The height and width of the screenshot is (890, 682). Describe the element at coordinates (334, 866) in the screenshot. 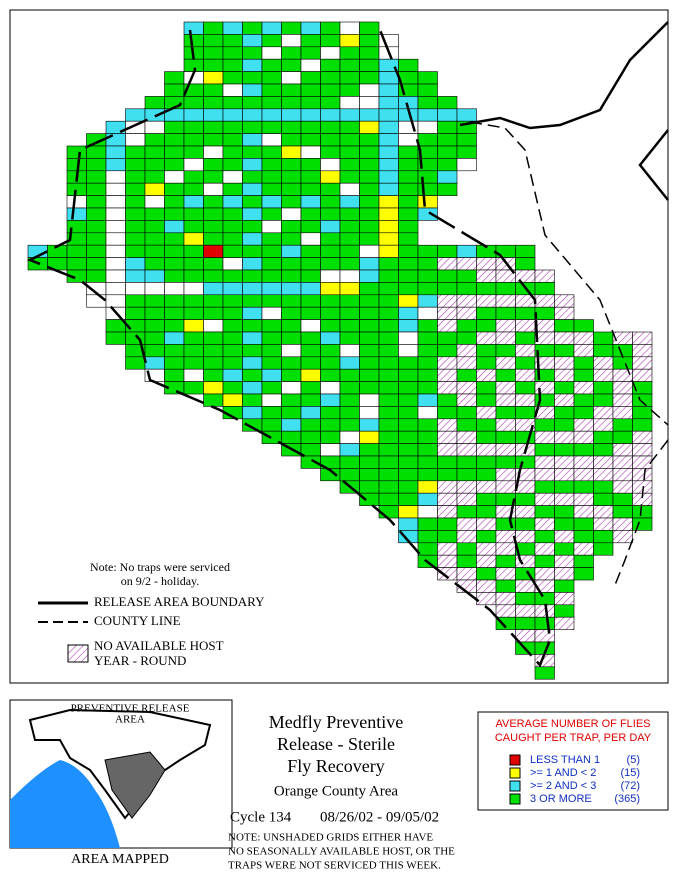

I see `footnote: TRAPS WERE NOT SERVICED THIS WEEK.` at that location.